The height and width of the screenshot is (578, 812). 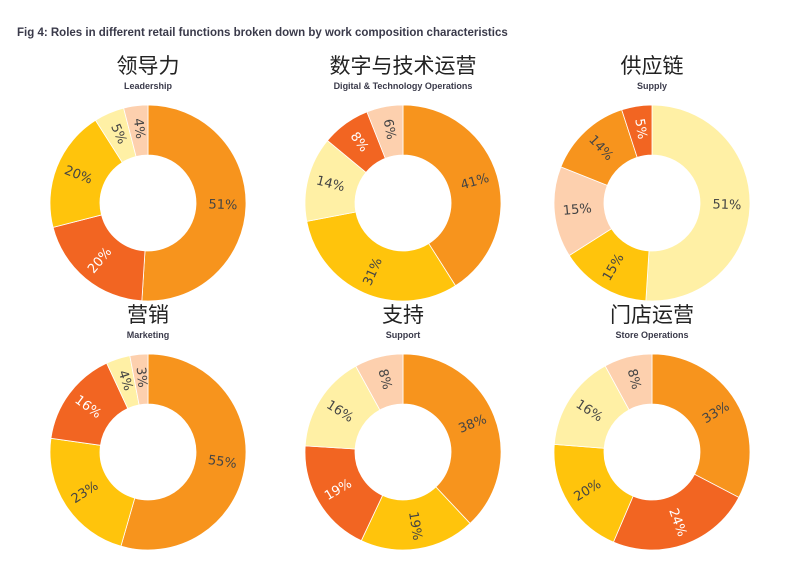 What do you see at coordinates (330, 184) in the screenshot?
I see `slice-label: 14%` at bounding box center [330, 184].